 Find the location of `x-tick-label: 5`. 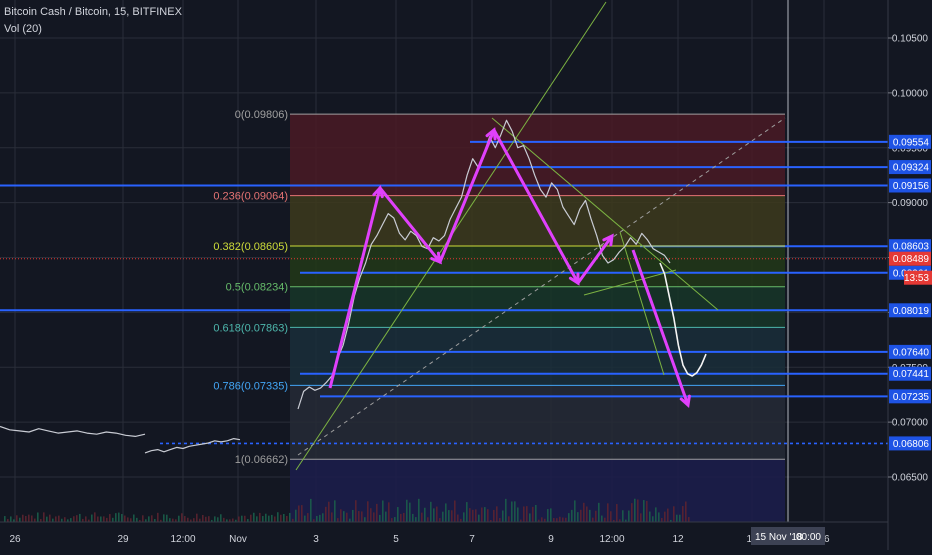

x-tick-label: 5 is located at coordinates (396, 539).